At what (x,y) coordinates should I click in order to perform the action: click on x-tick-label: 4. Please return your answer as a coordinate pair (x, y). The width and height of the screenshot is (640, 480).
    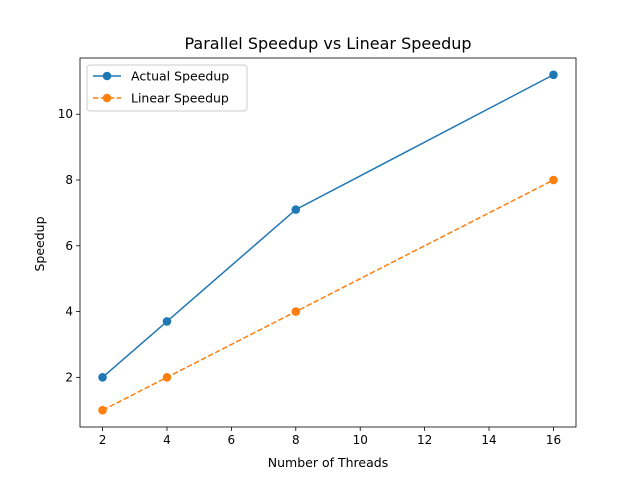
    Looking at the image, I should click on (167, 440).